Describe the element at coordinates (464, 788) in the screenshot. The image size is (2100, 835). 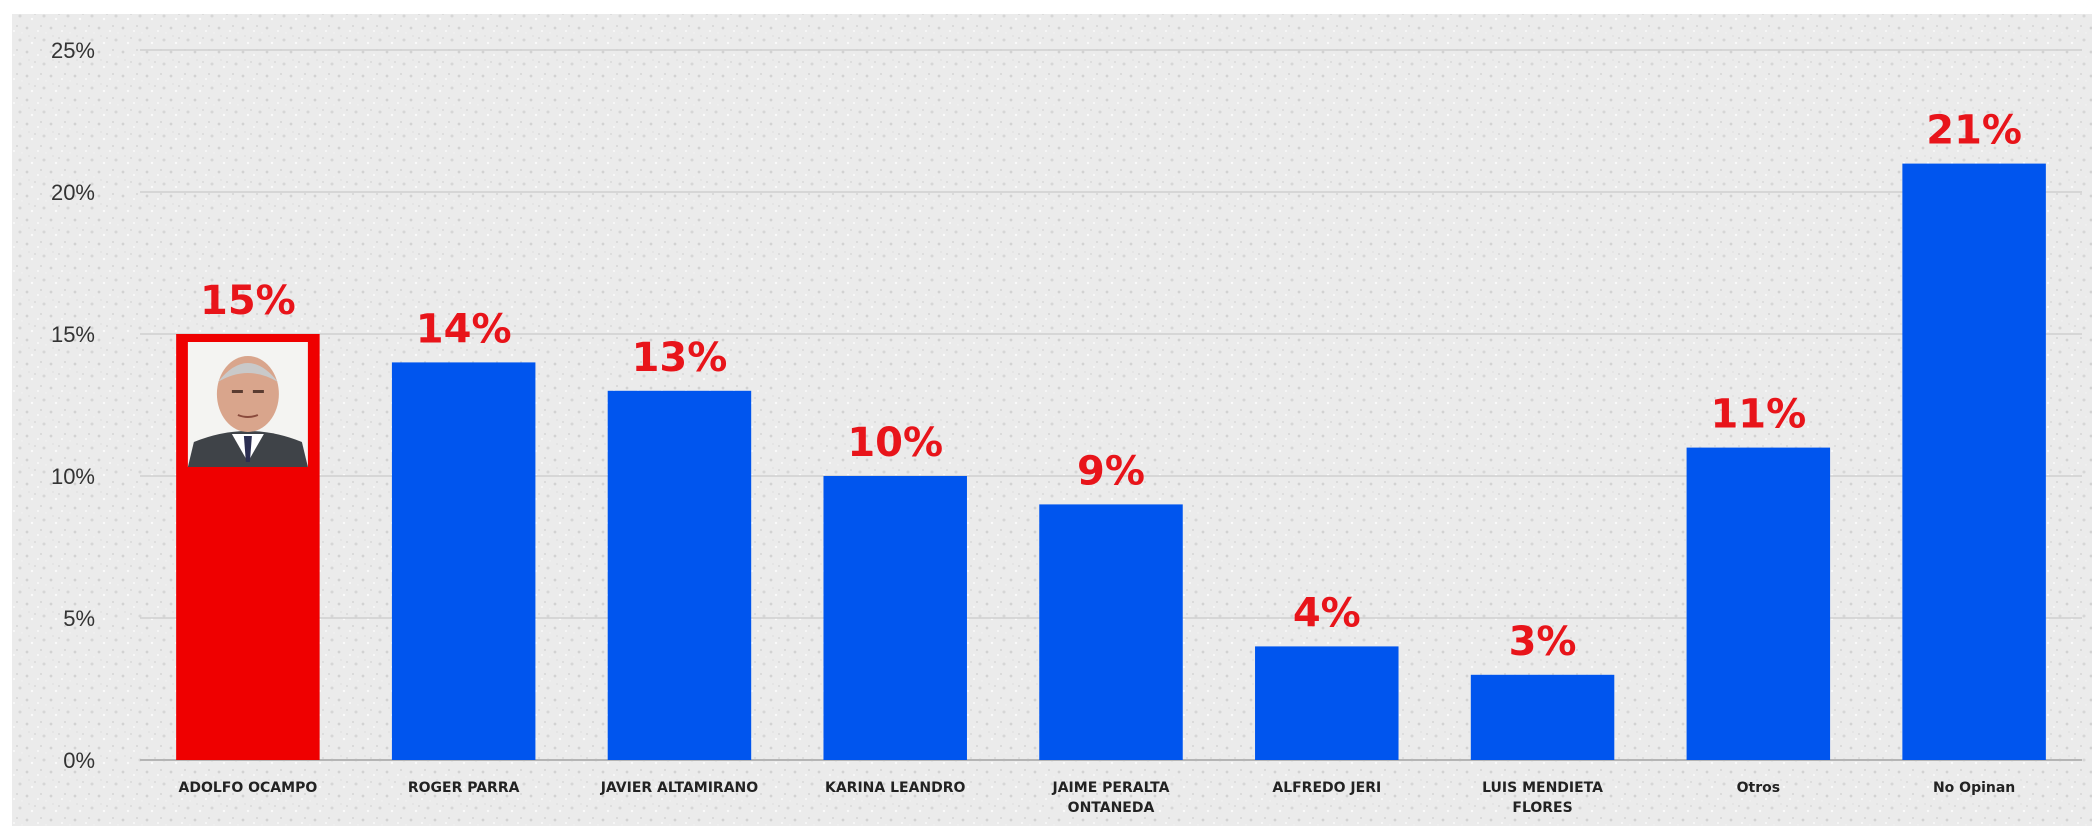
I see `x-tick-label: ROGER PARRA` at that location.